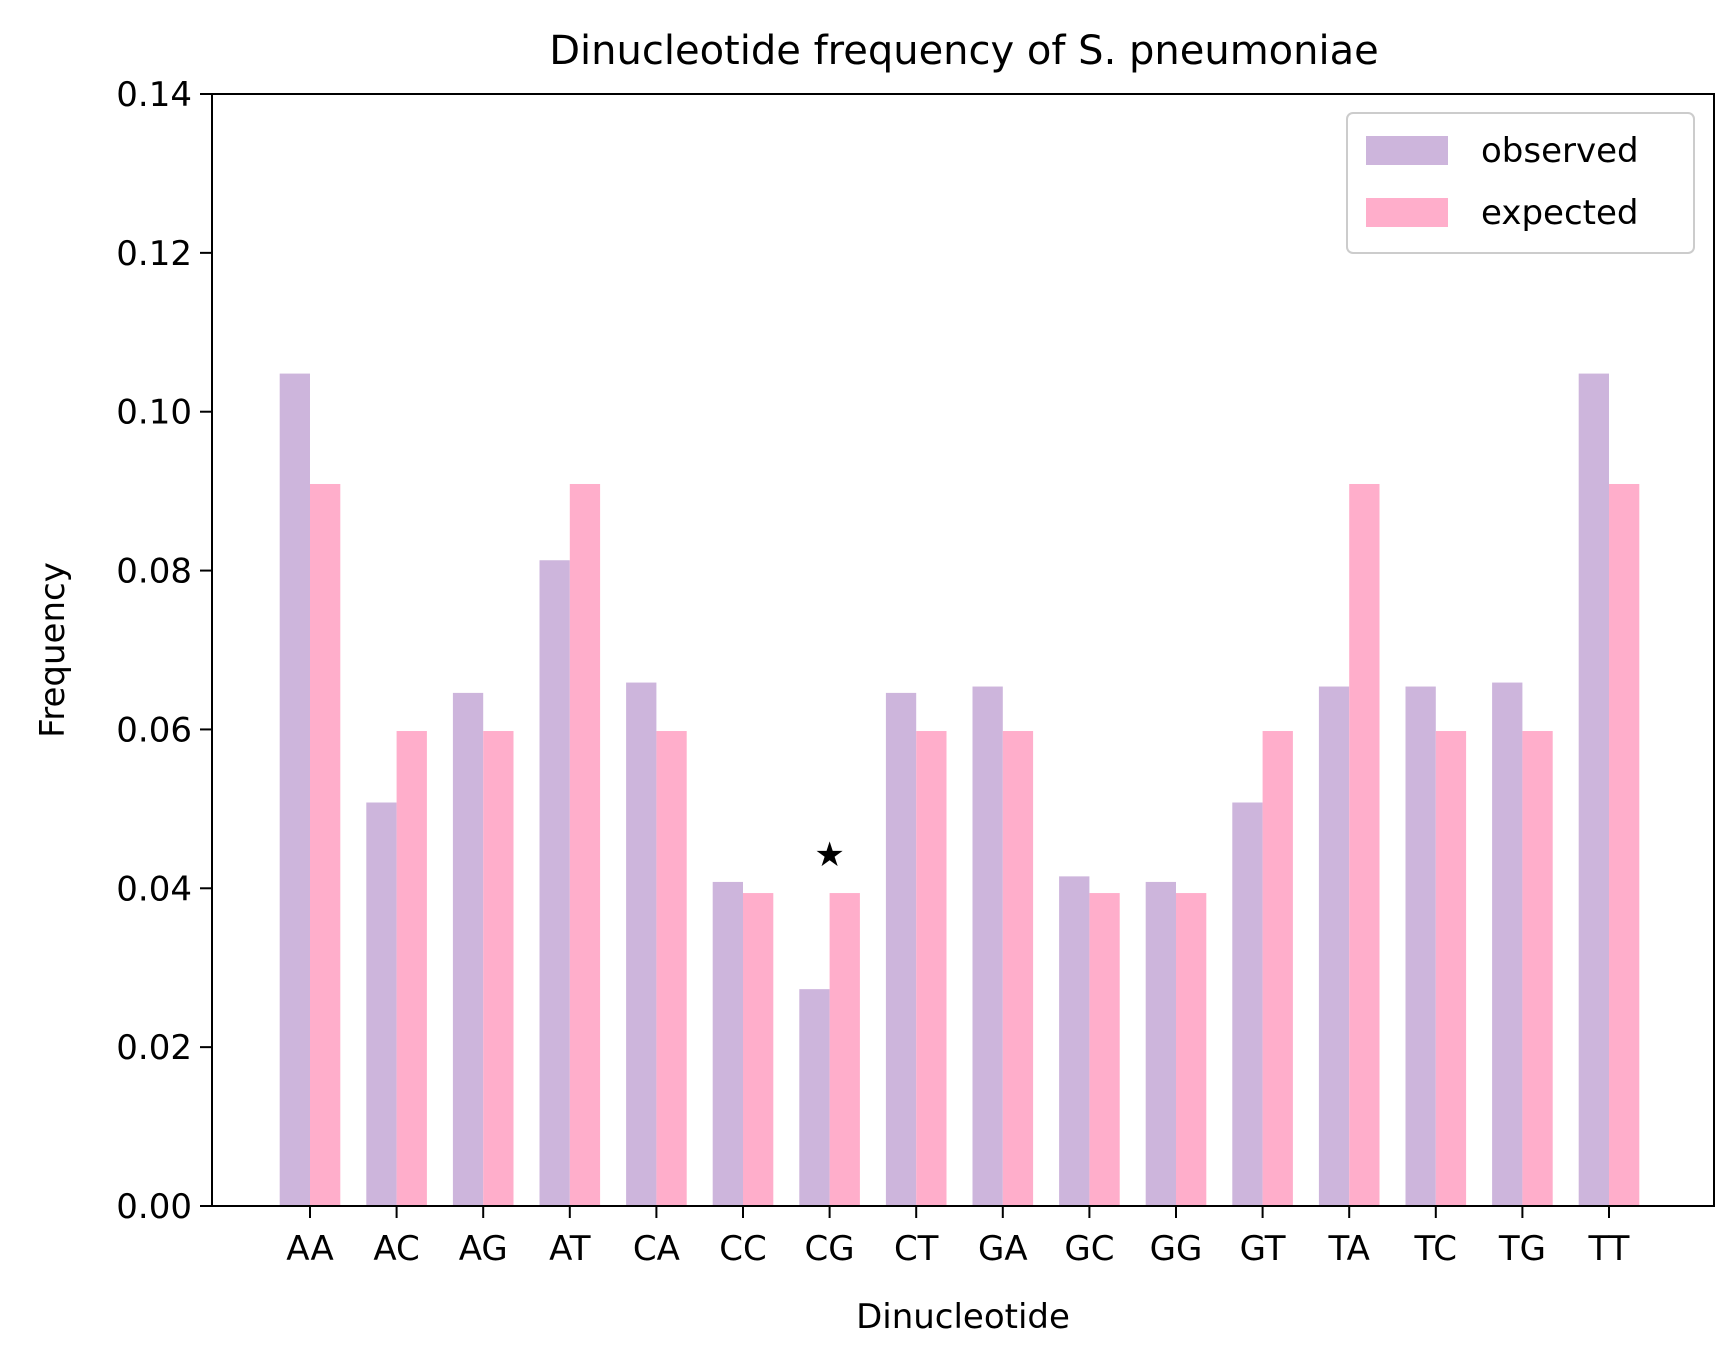 This screenshot has width=1728, height=1361. I want to click on x-tick-label-gt: GT, so click(1263, 1249).